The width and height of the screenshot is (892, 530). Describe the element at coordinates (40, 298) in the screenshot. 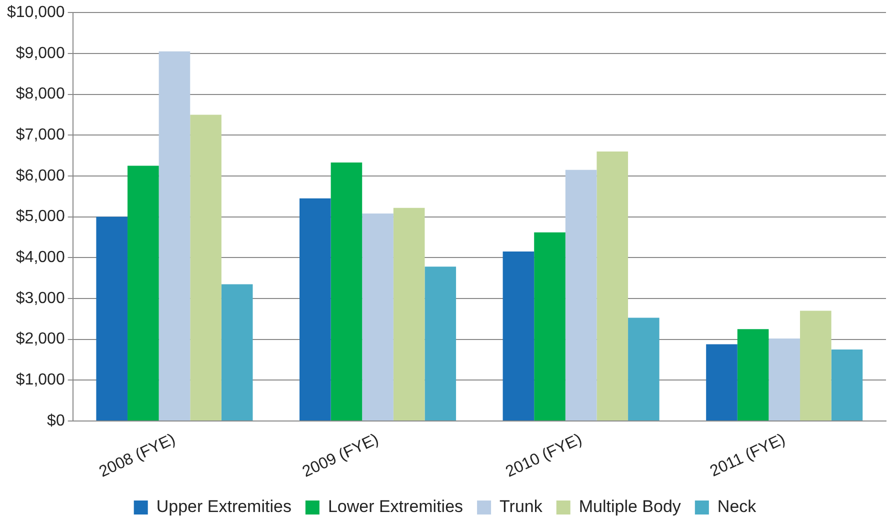

I see `y-tick-label: $3,000` at that location.